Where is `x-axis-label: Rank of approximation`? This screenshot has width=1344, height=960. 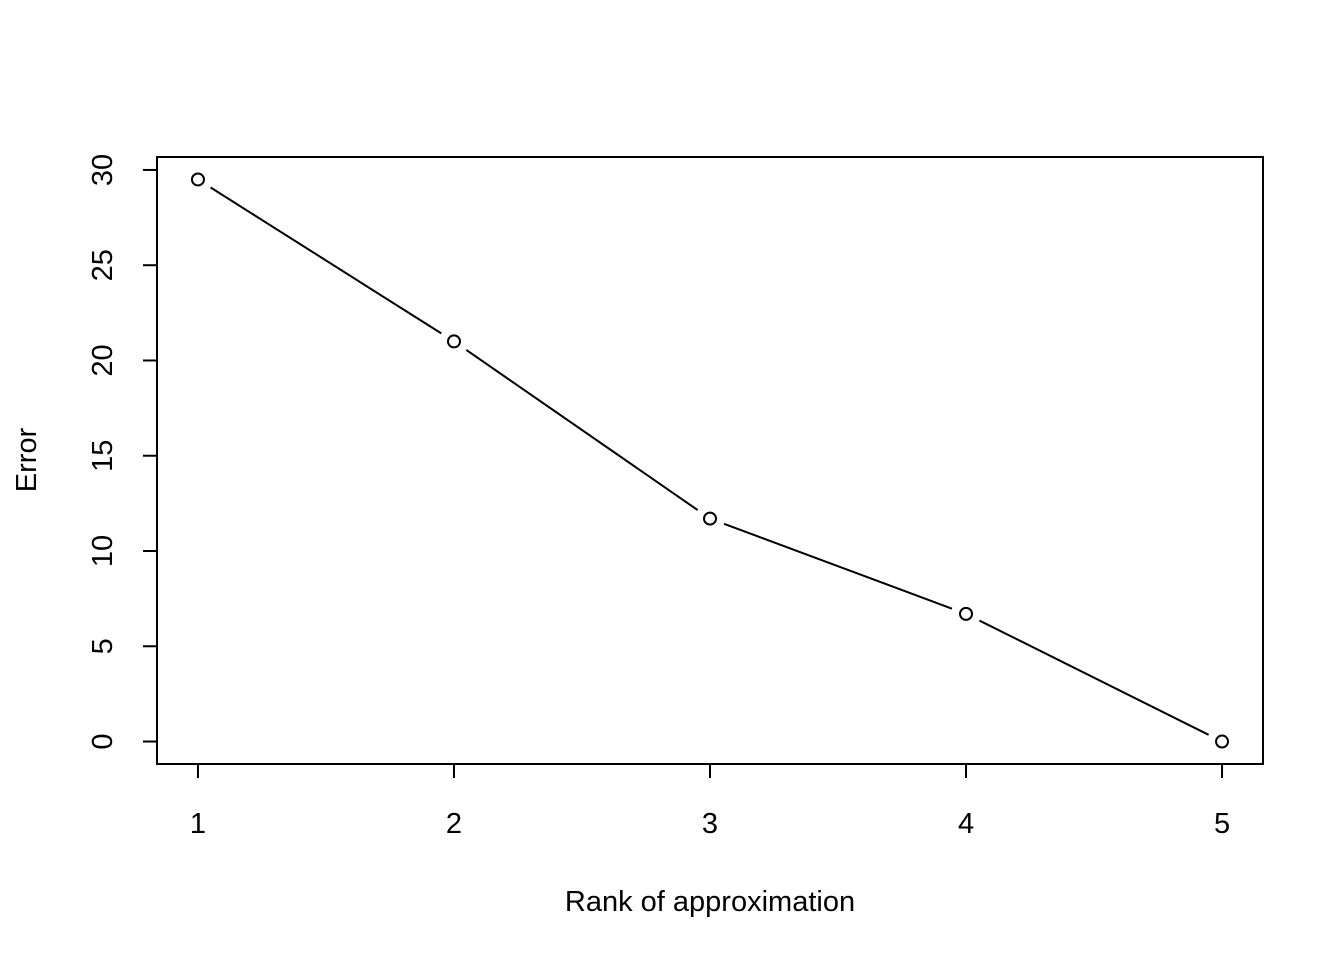
x-axis-label: Rank of approximation is located at coordinates (710, 902).